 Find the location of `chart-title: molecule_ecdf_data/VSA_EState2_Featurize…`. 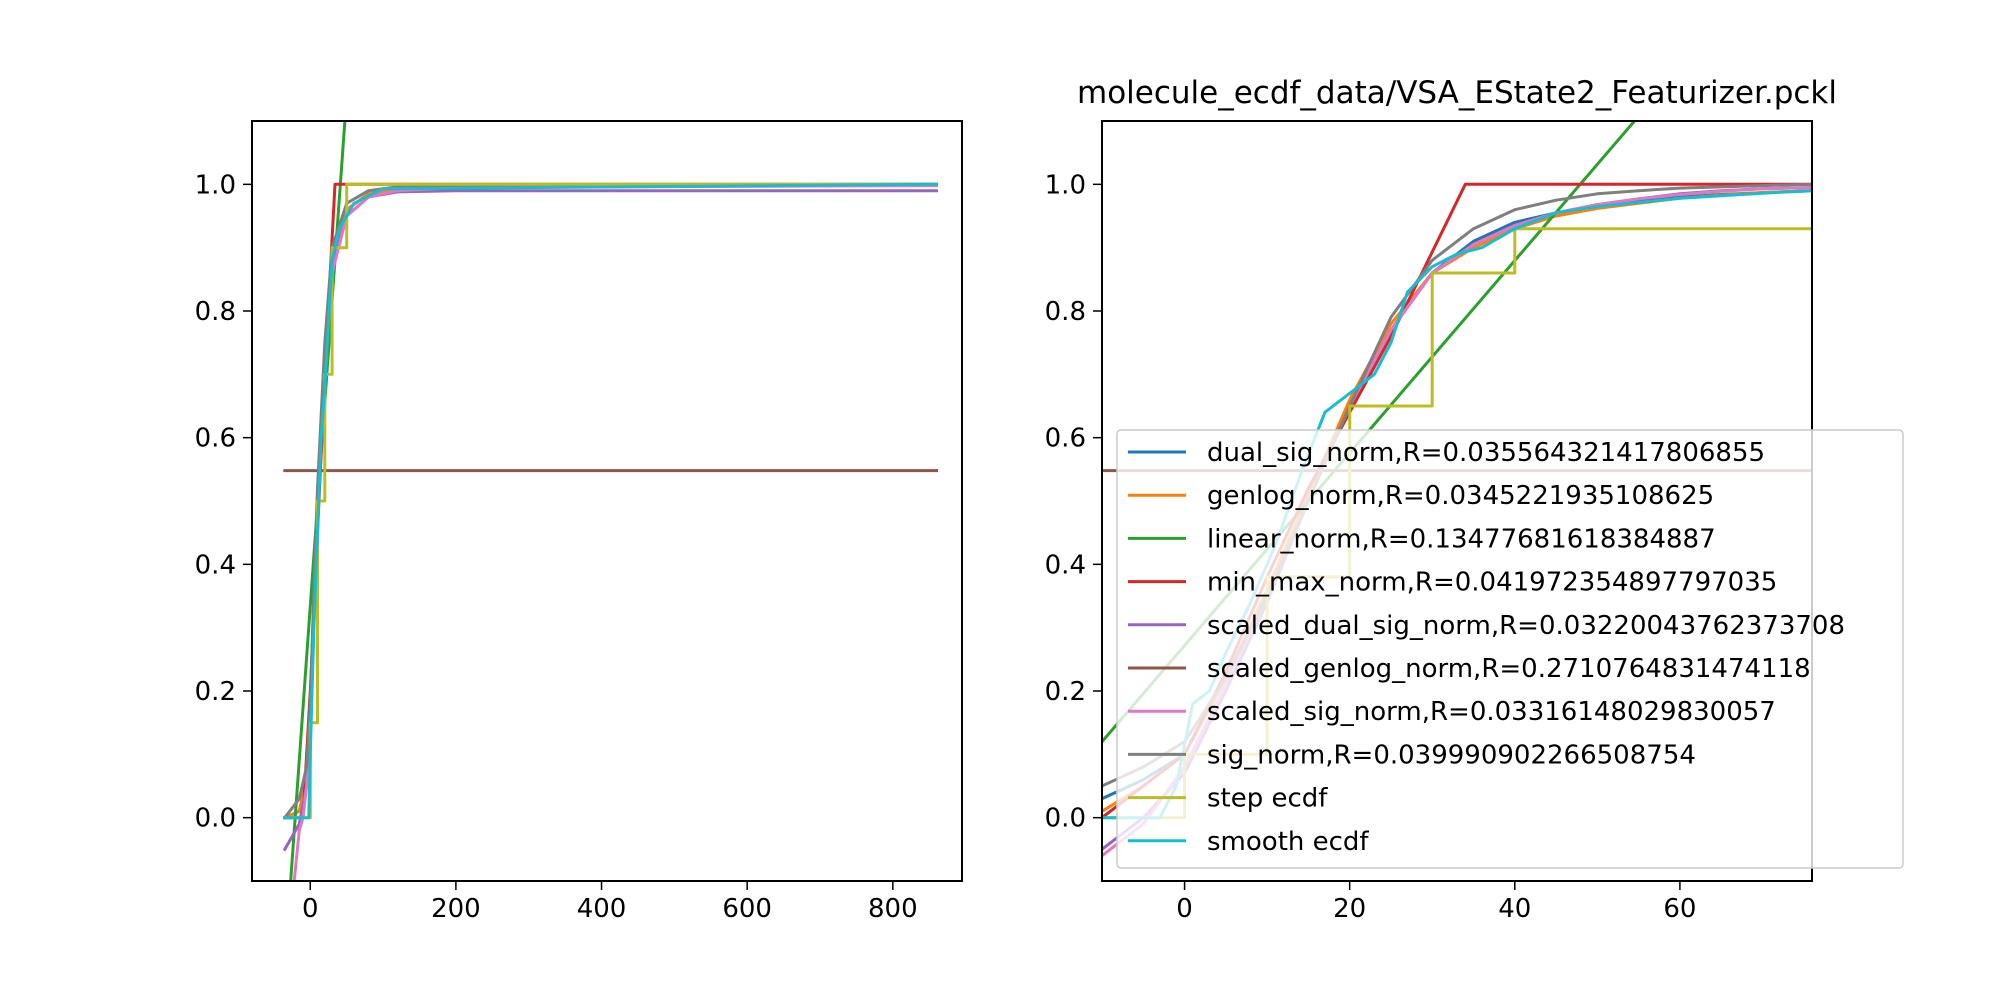

chart-title: molecule_ecdf_data/VSA_EState2_Featurize… is located at coordinates (1457, 93).